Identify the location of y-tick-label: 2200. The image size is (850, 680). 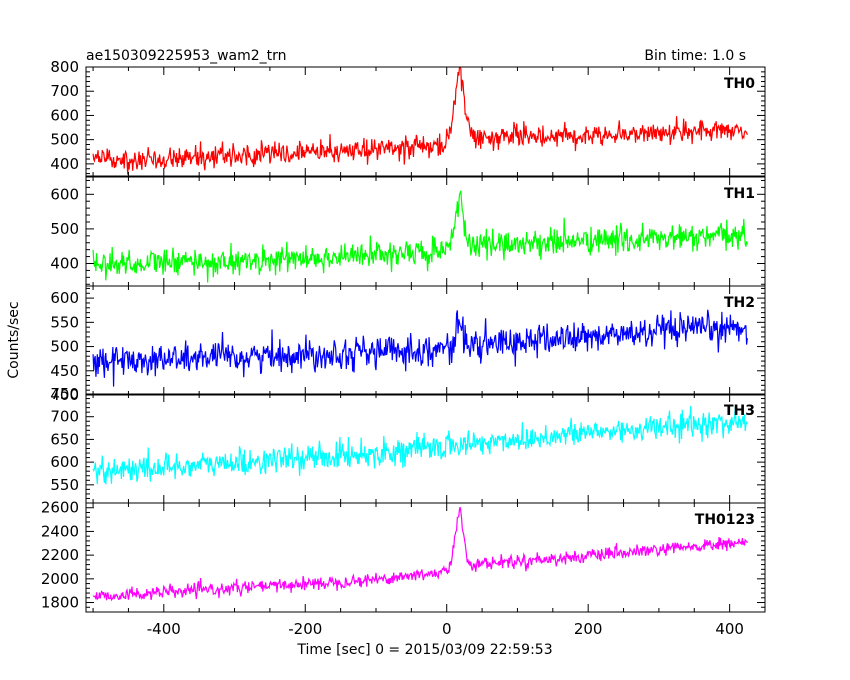
(60, 555).